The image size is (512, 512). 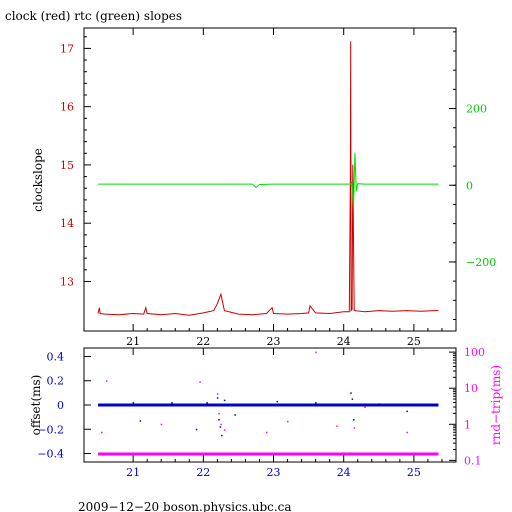 I want to click on bottom-y2-tick-label: 10, so click(x=471, y=388).